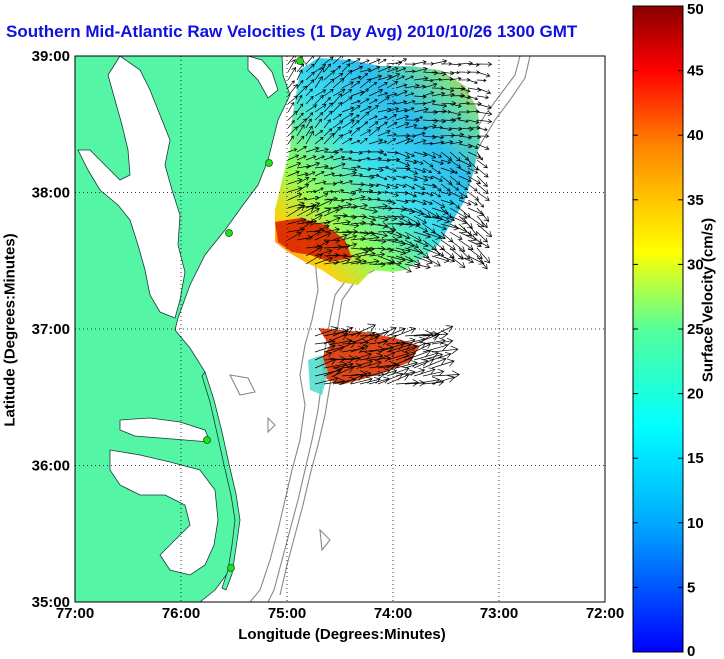 This screenshot has width=724, height=659. What do you see at coordinates (342, 634) in the screenshot?
I see `x-axis-label: Longitude (Degrees:Minutes)` at bounding box center [342, 634].